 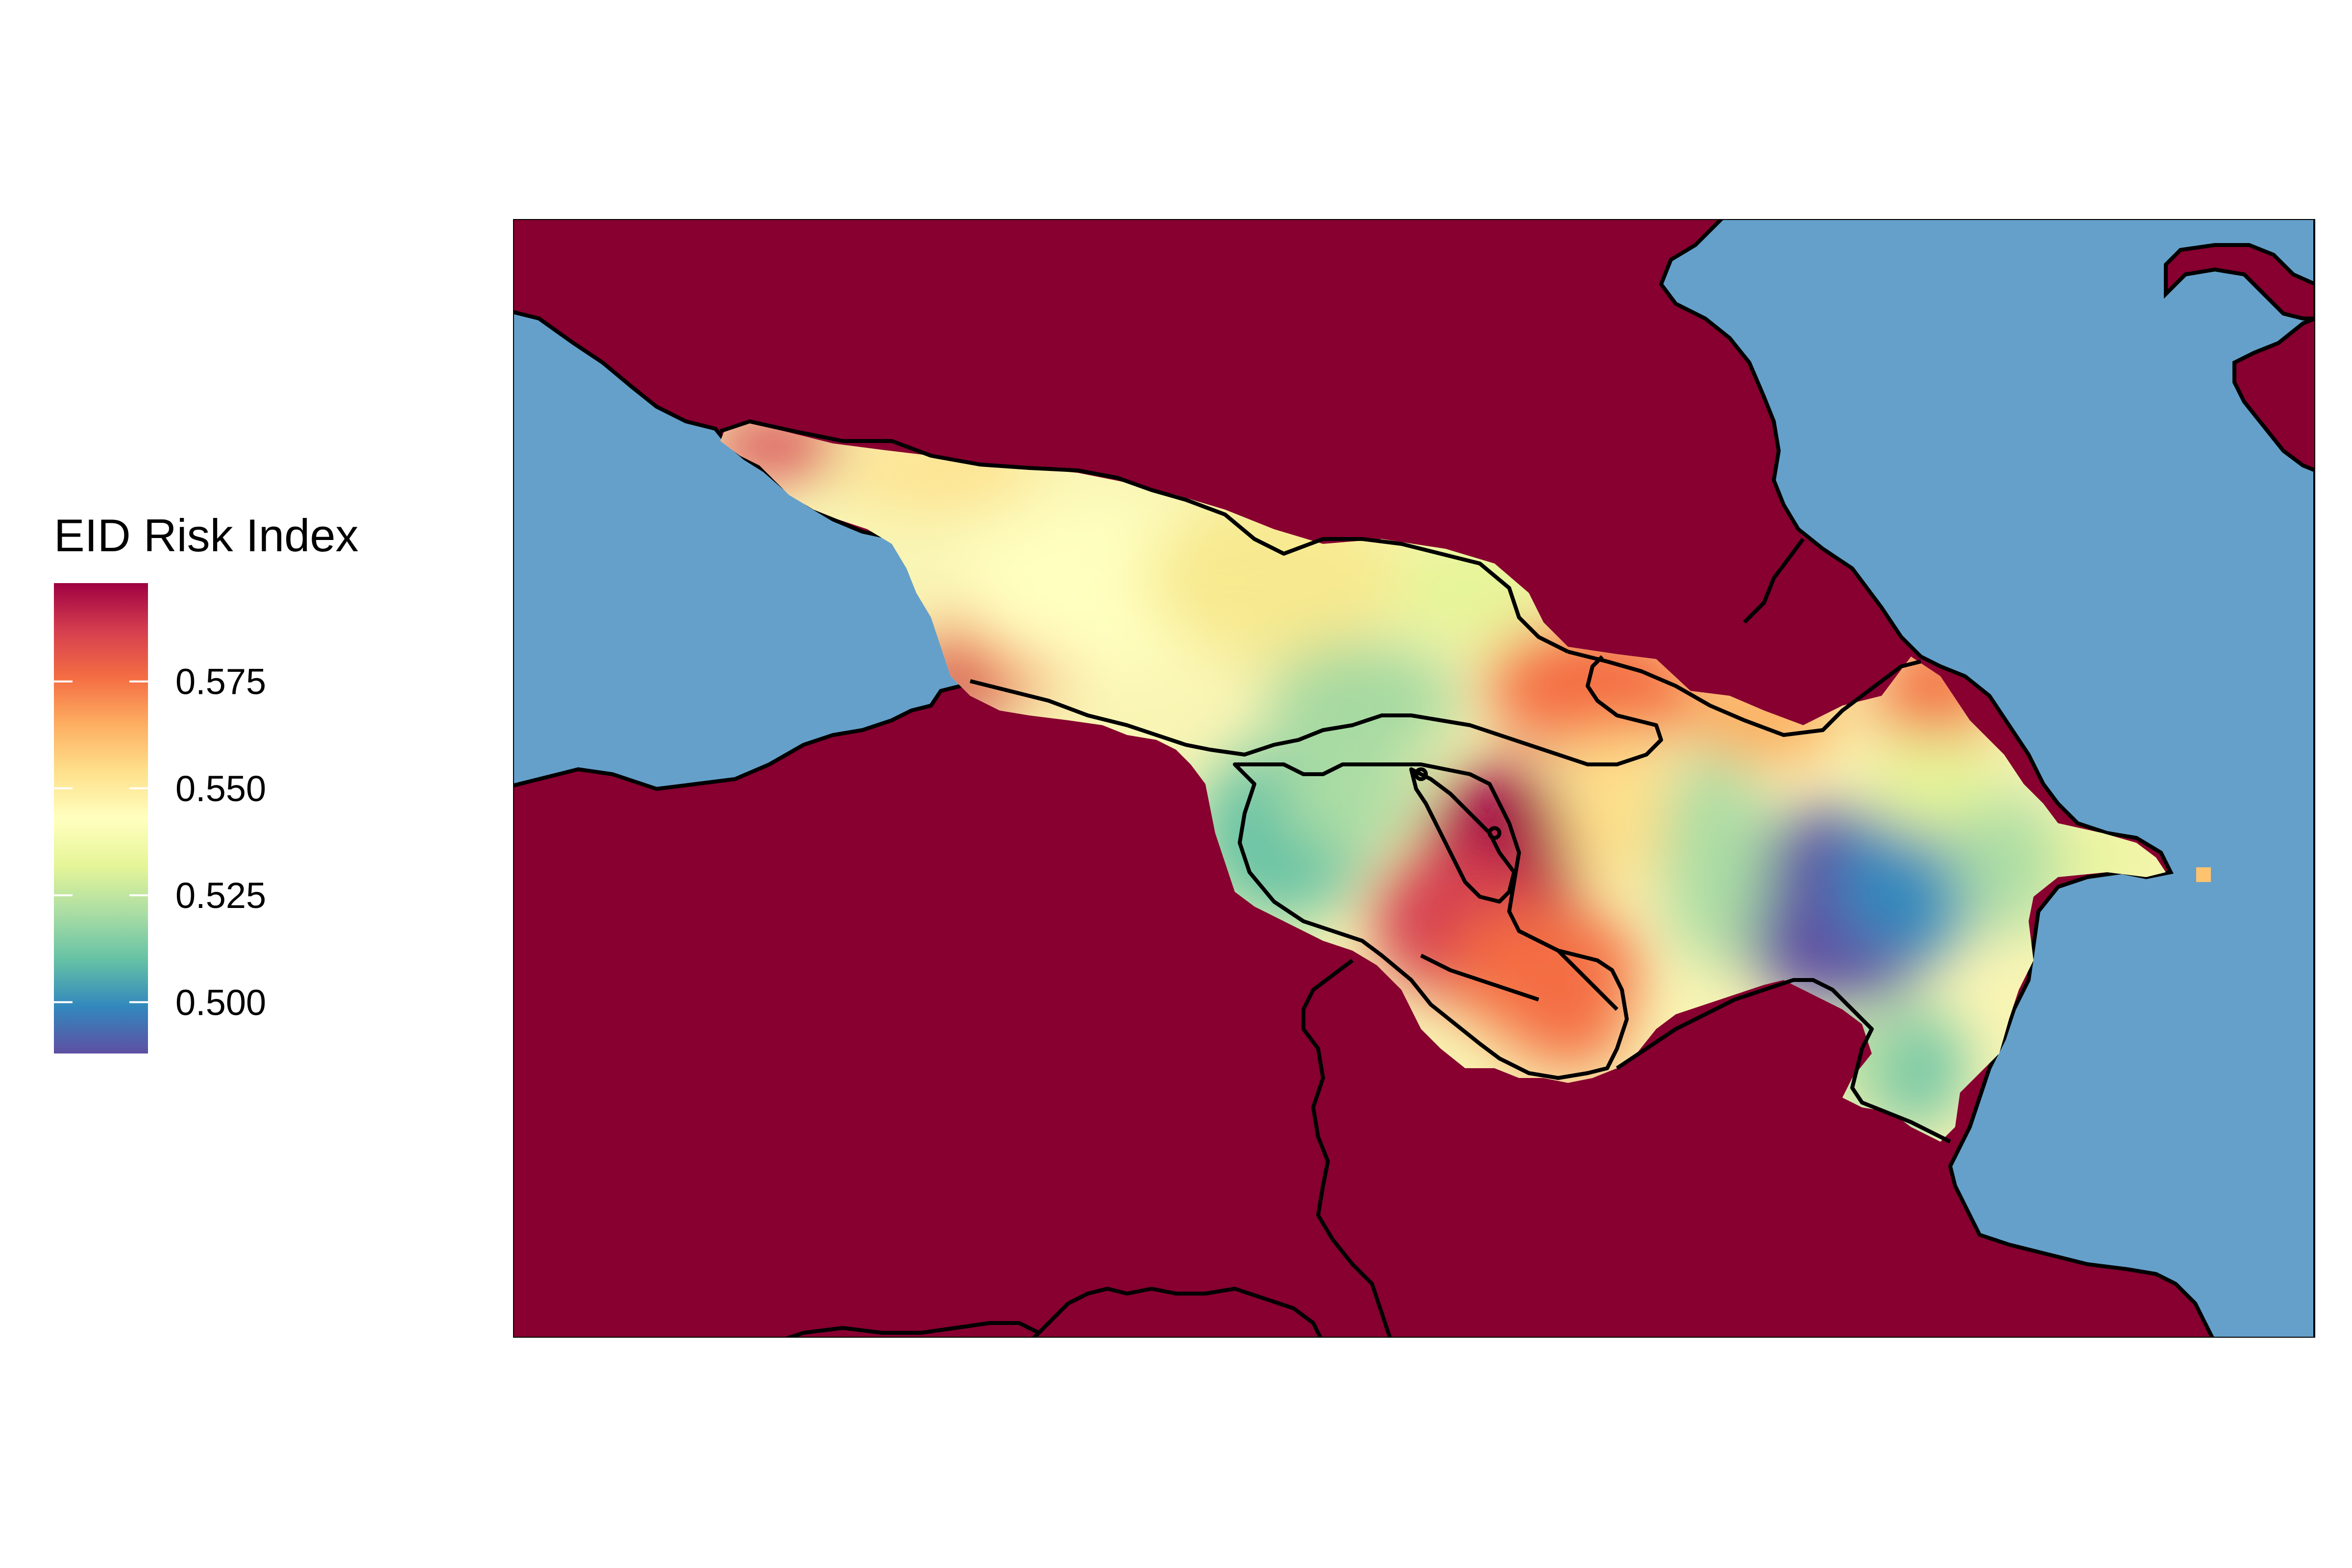 What do you see at coordinates (220, 895) in the screenshot?
I see `legend-tick-label: 0.525` at bounding box center [220, 895].